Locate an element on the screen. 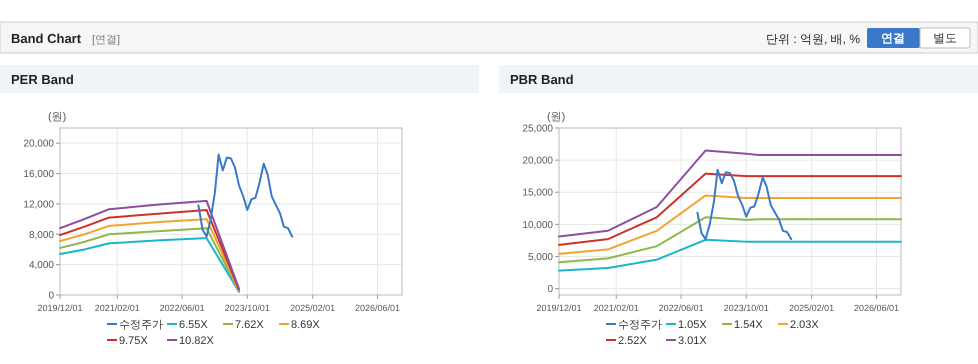  y-tick-label: 8,000 is located at coordinates (41, 235).